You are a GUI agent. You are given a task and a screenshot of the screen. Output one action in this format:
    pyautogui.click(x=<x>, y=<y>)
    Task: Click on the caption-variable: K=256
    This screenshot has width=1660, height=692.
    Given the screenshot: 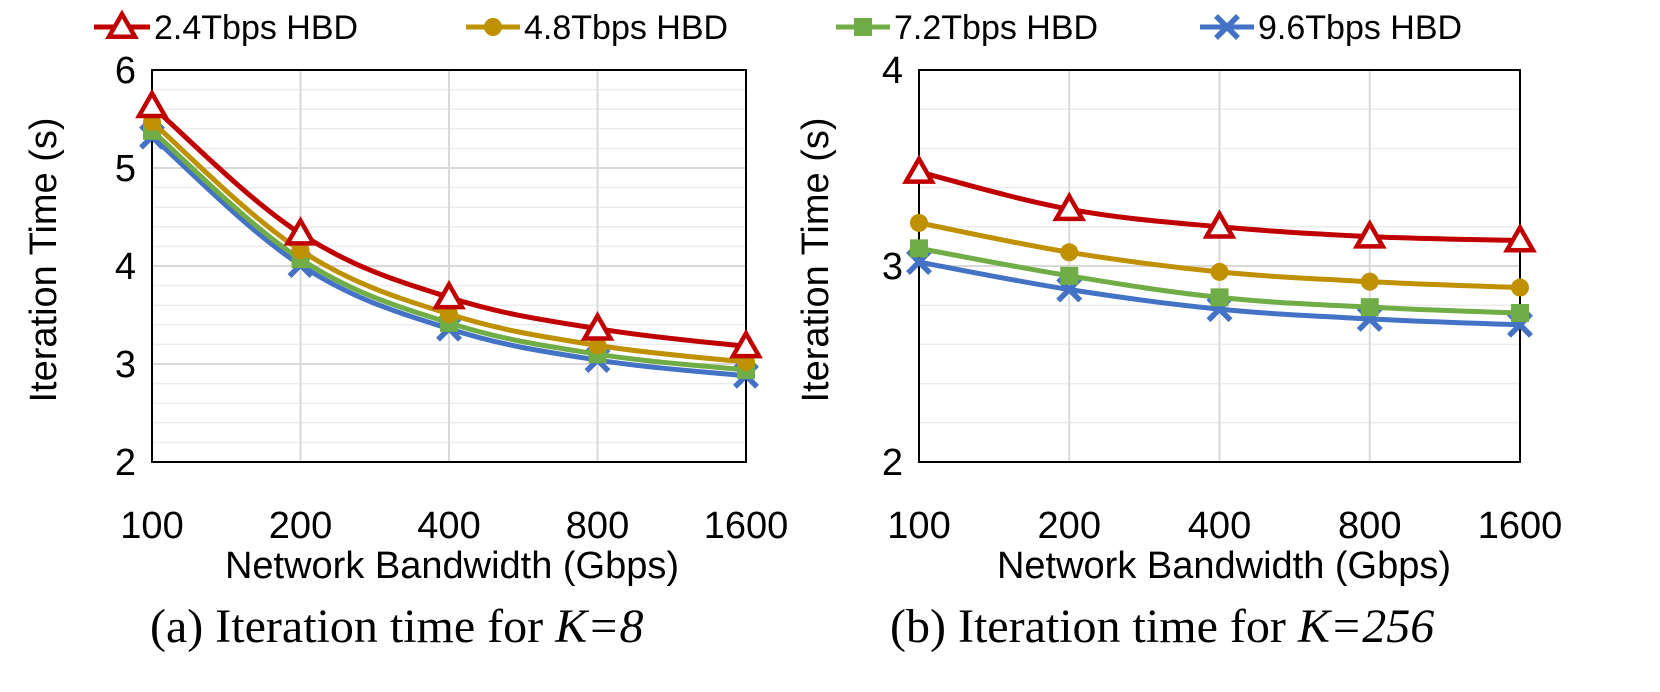 What is the action you would take?
    pyautogui.click(x=1365, y=626)
    